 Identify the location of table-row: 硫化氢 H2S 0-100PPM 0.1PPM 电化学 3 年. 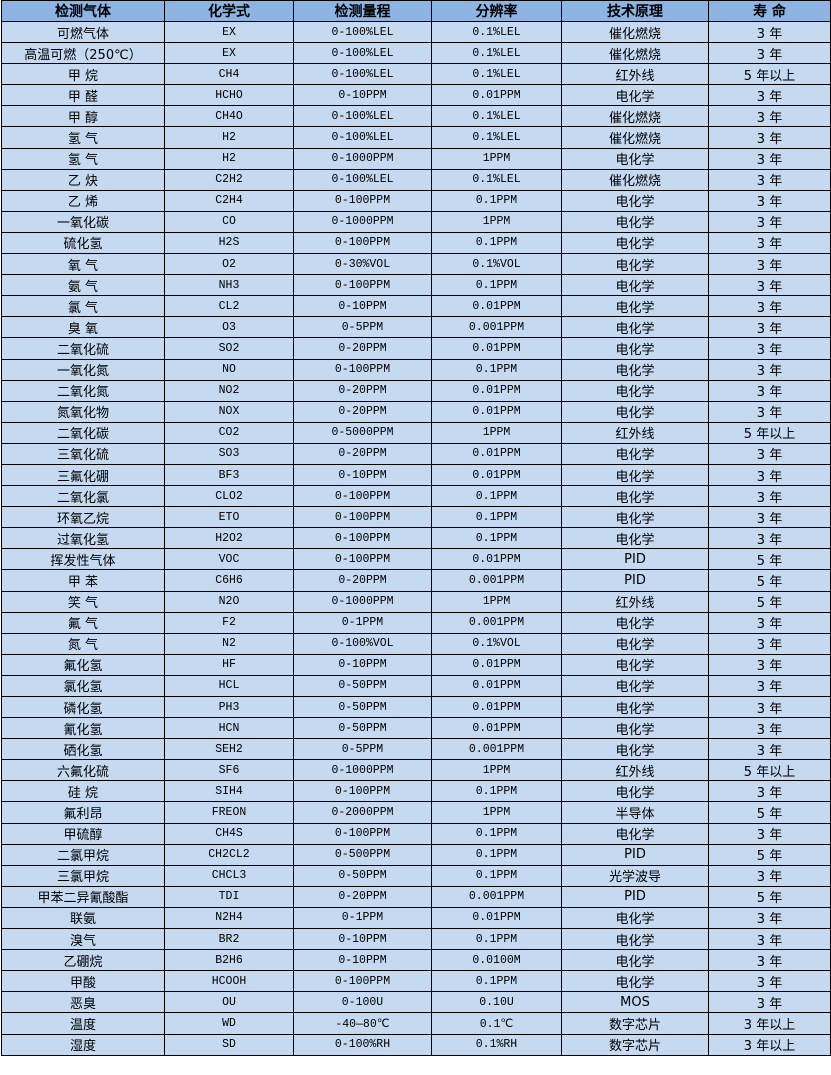
(416, 243).